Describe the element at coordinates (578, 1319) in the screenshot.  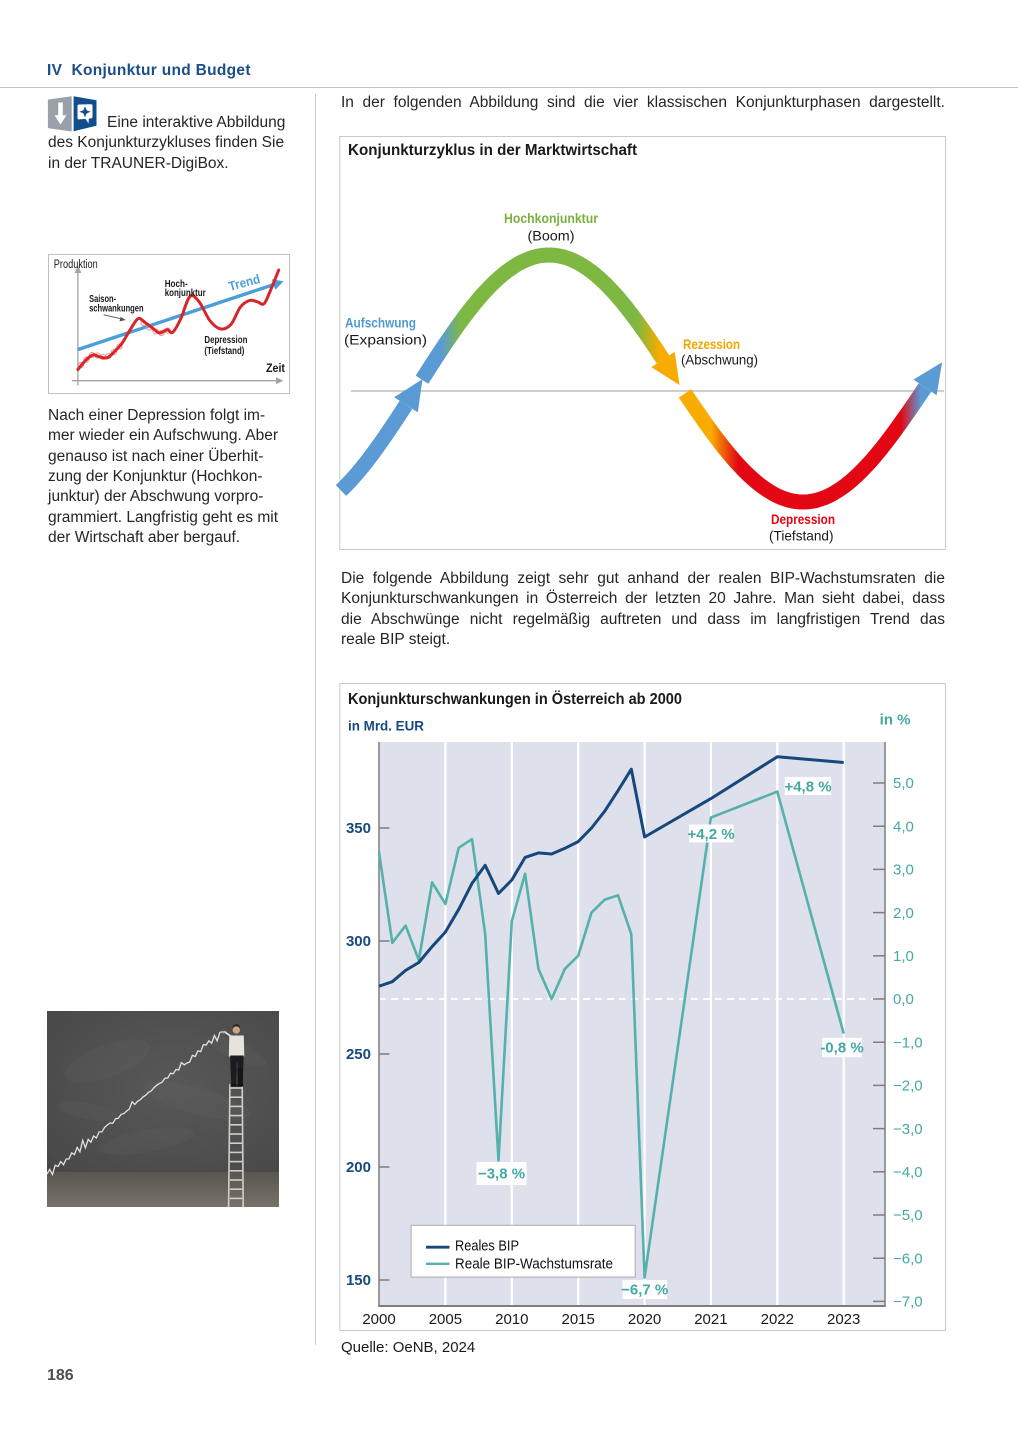
I see `svg-text: 2015` at that location.